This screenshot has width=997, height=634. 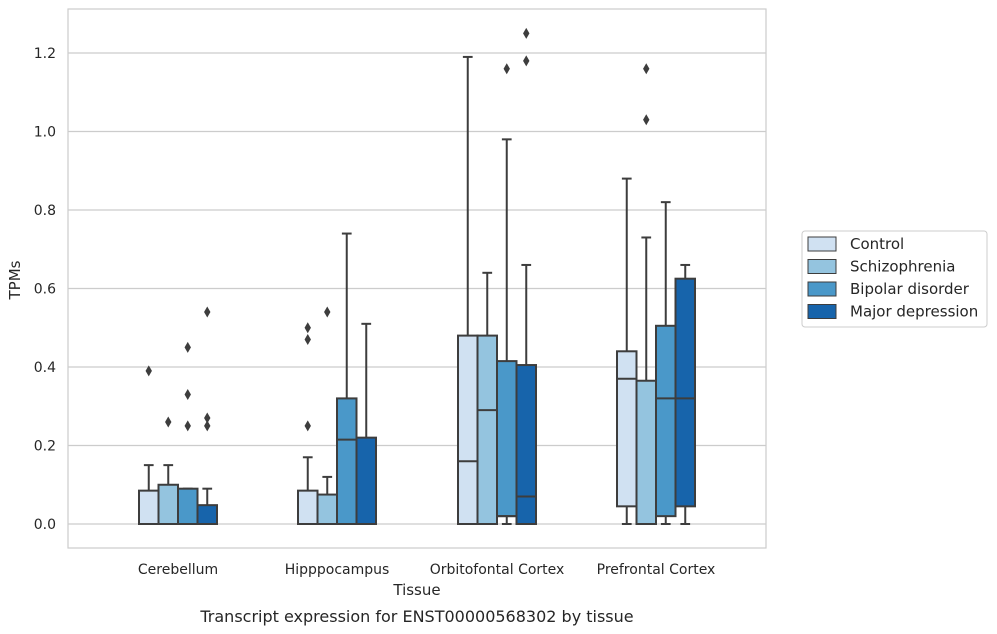 I want to click on x-tick-label: Hipppocampus, so click(x=337, y=570).